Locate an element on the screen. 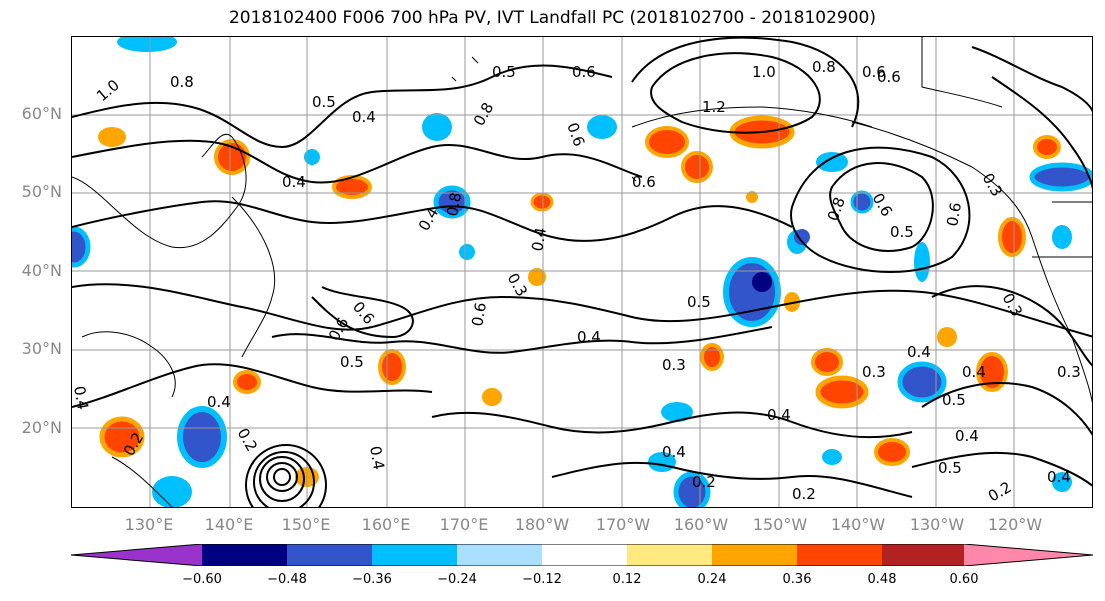 This screenshot has height=601, width=1105. lat-label: 30°N is located at coordinates (41, 348).